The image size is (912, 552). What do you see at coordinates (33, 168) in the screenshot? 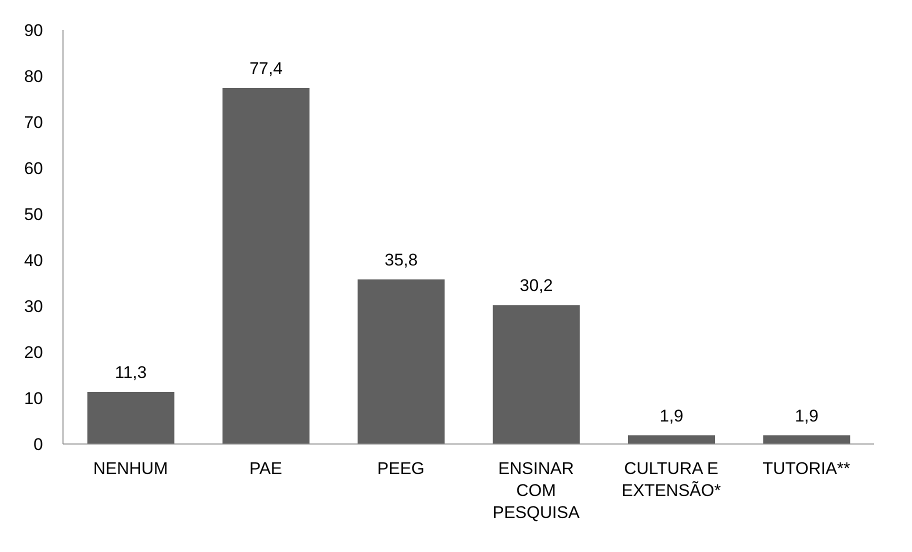
I see `y-tick-label: 60` at bounding box center [33, 168].